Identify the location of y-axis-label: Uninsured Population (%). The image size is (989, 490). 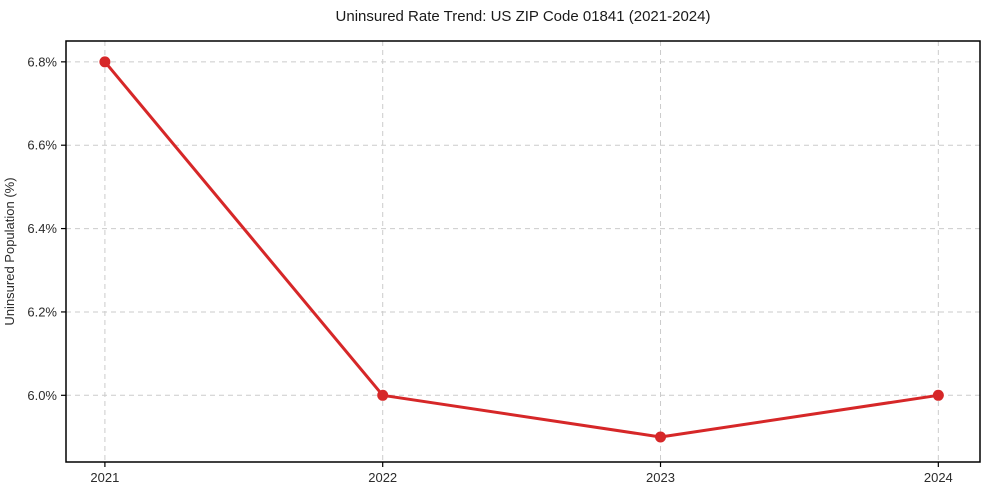
(9, 251).